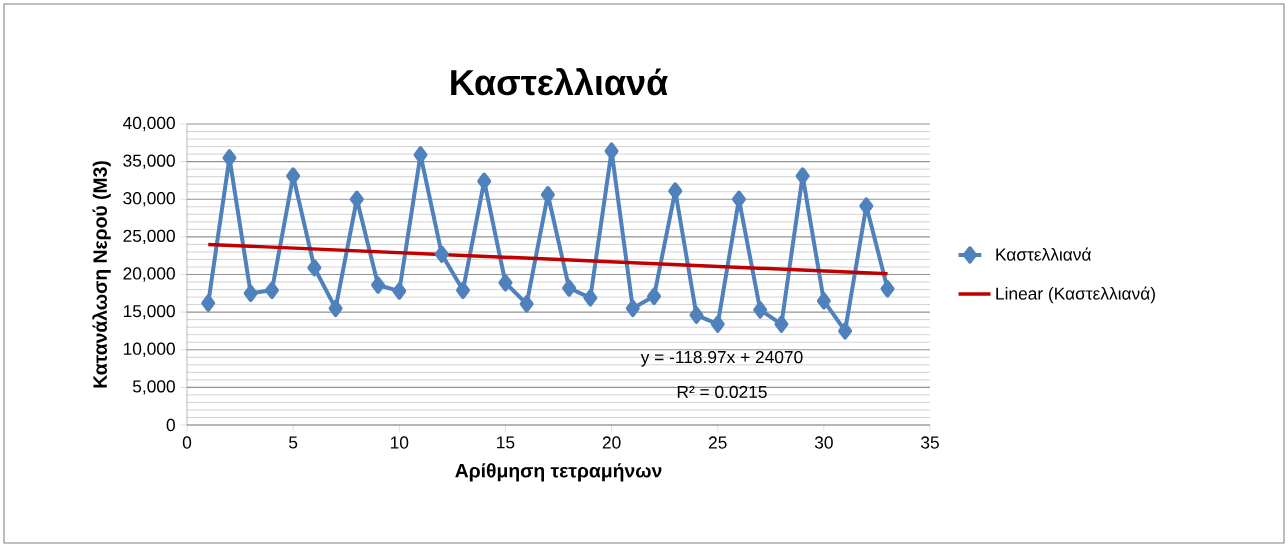 The image size is (1288, 547). What do you see at coordinates (559, 81) in the screenshot?
I see `chart-title: Καστελλιανά` at bounding box center [559, 81].